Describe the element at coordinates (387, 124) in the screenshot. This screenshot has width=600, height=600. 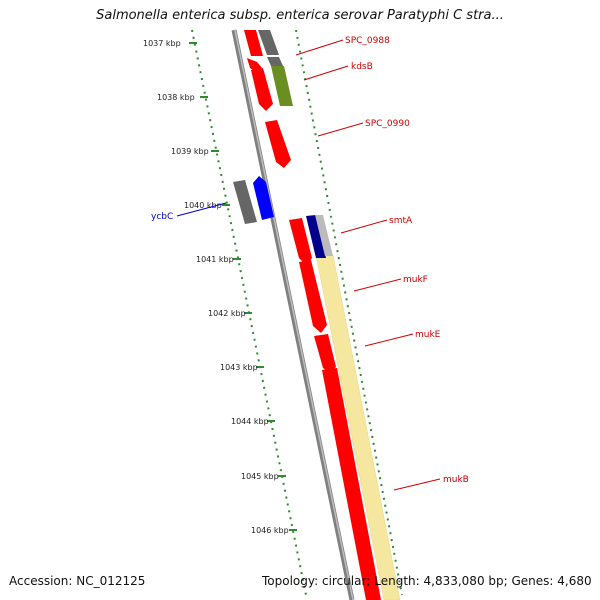
I see `gene-label-spc0990: SPC_0990` at that location.